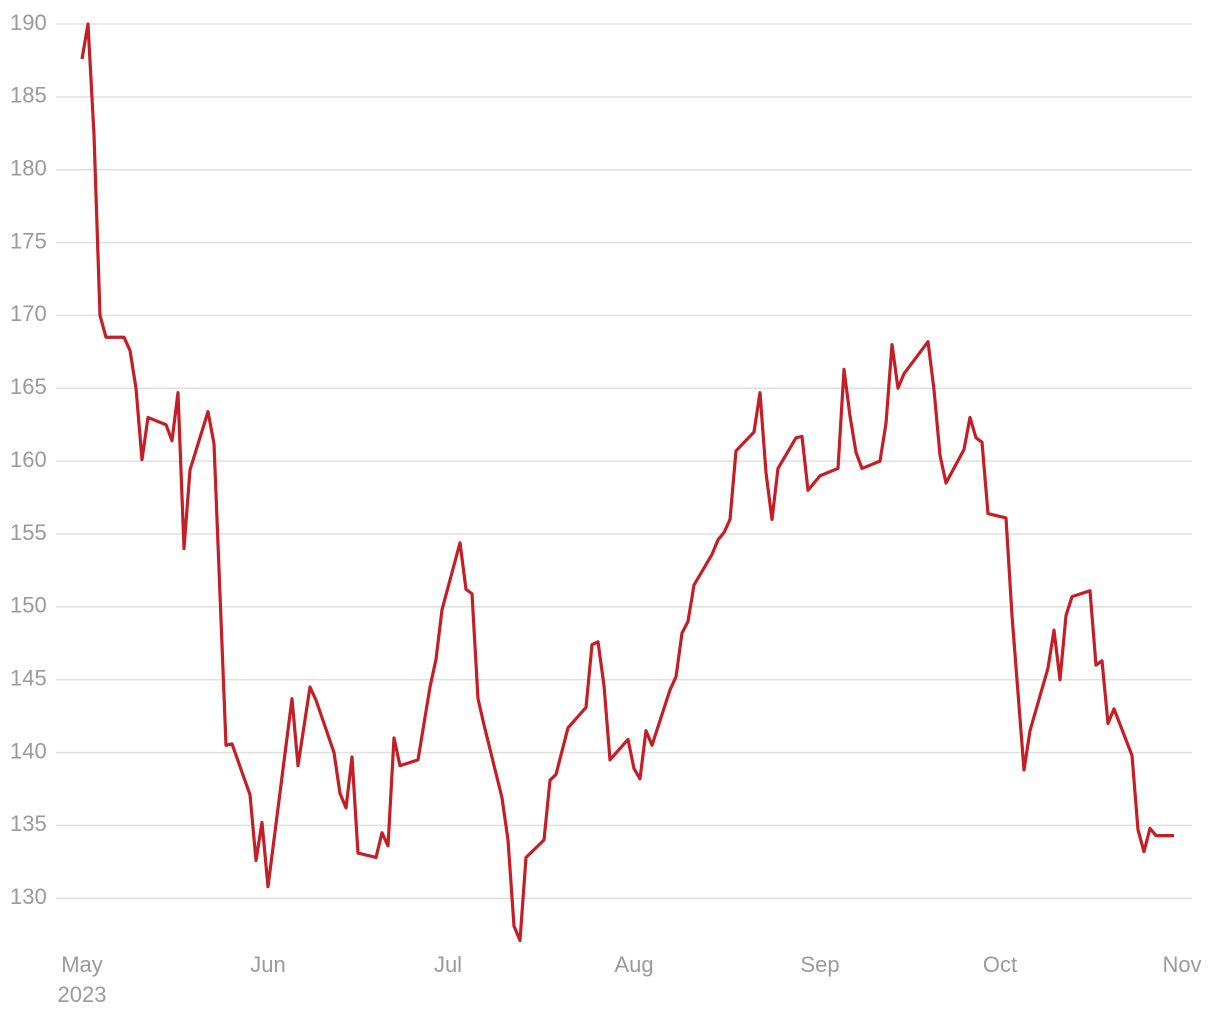 Image resolution: width=1220 pixels, height=1020 pixels. I want to click on y-tick-label: 135, so click(28, 823).